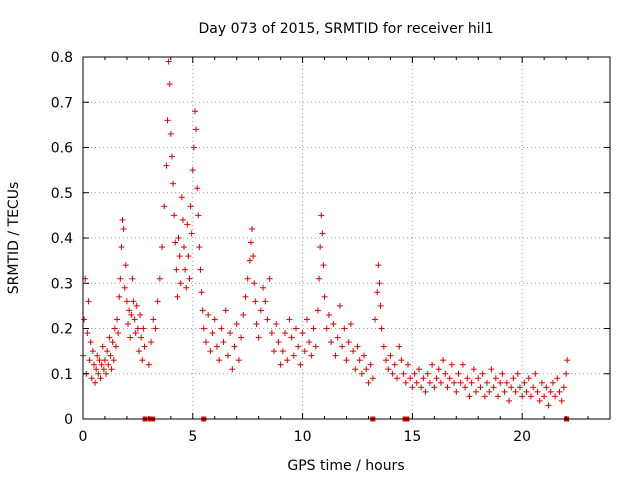 This screenshot has width=640, height=480. I want to click on y-tick-label: 0.5, so click(62, 194).